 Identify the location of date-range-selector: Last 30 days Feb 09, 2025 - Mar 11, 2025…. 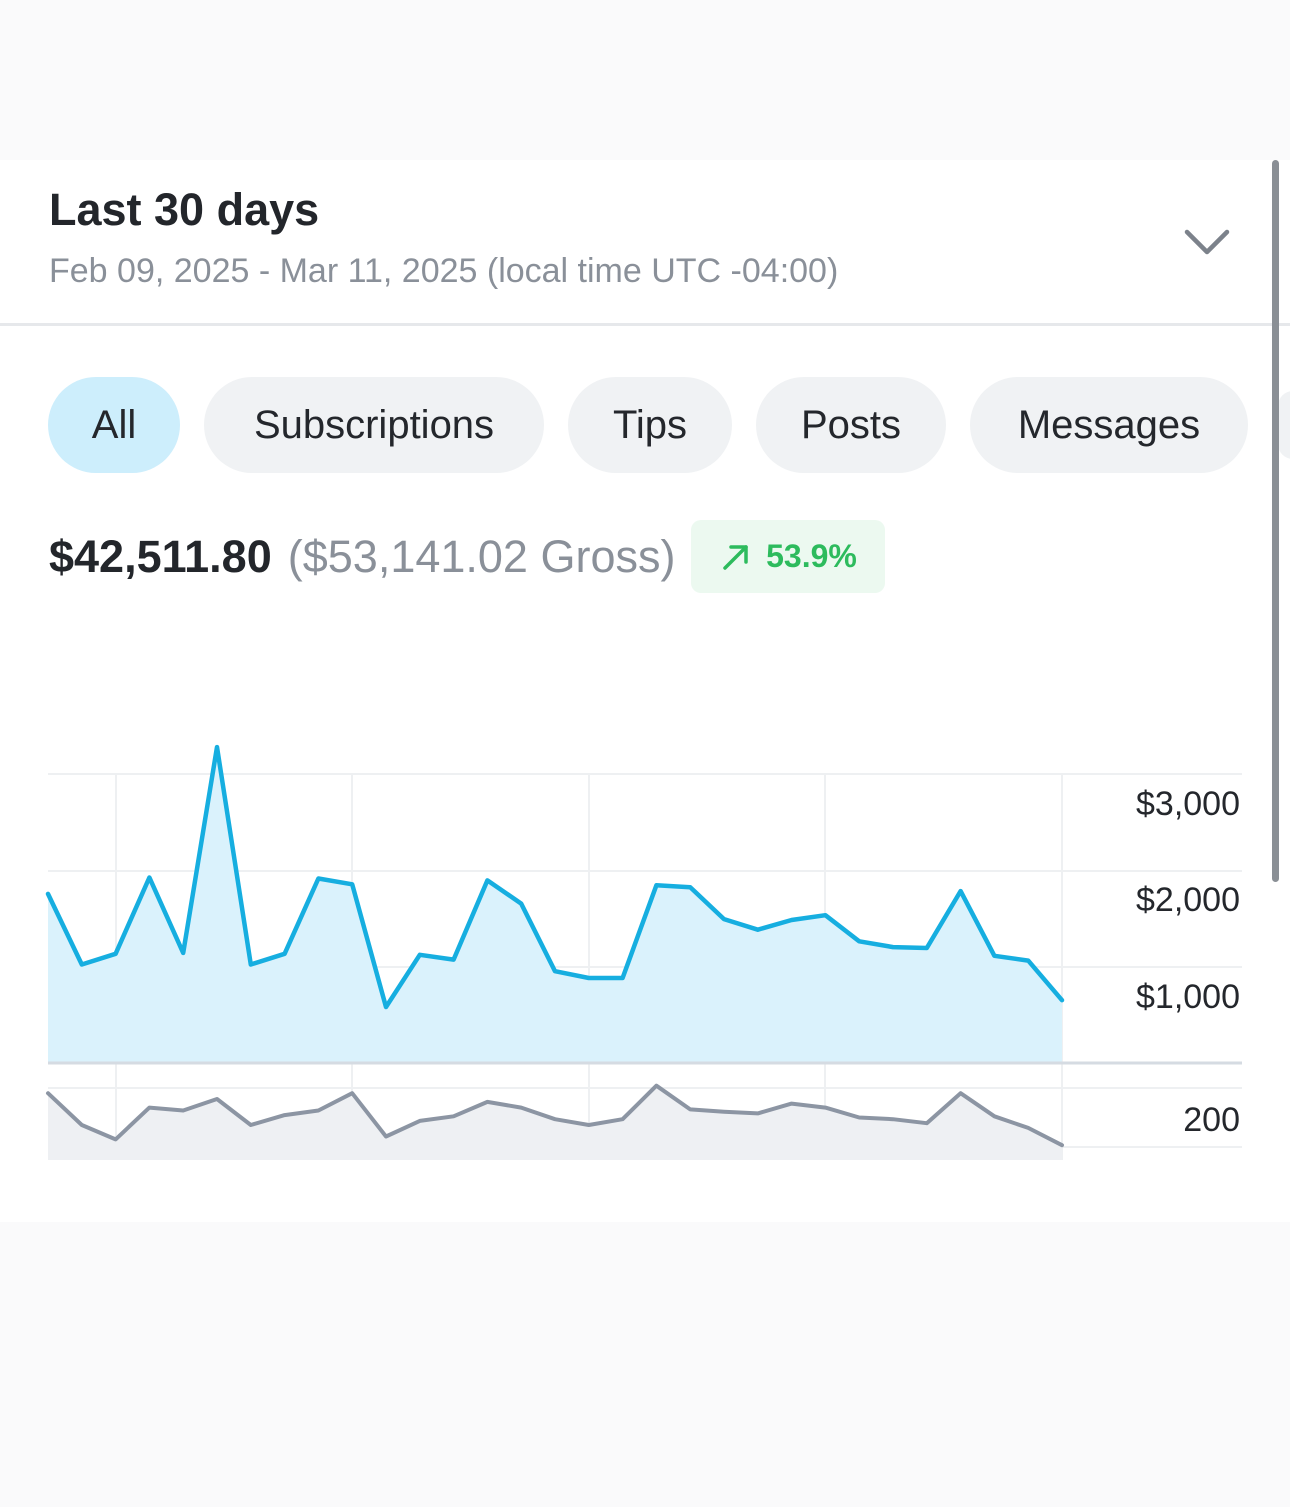
(645, 243).